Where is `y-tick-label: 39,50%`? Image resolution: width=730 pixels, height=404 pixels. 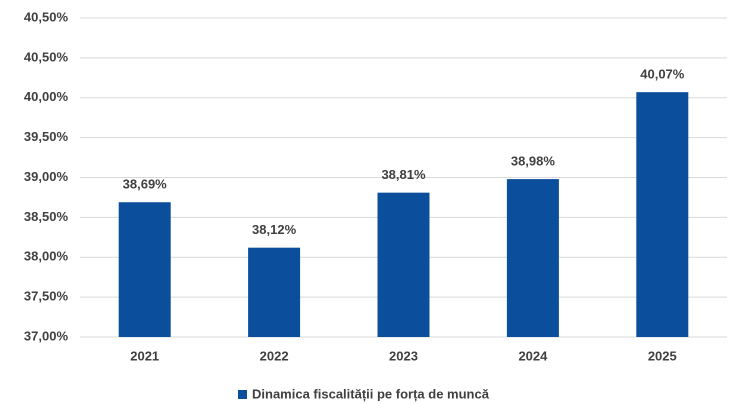 y-tick-label: 39,50% is located at coordinates (46, 136).